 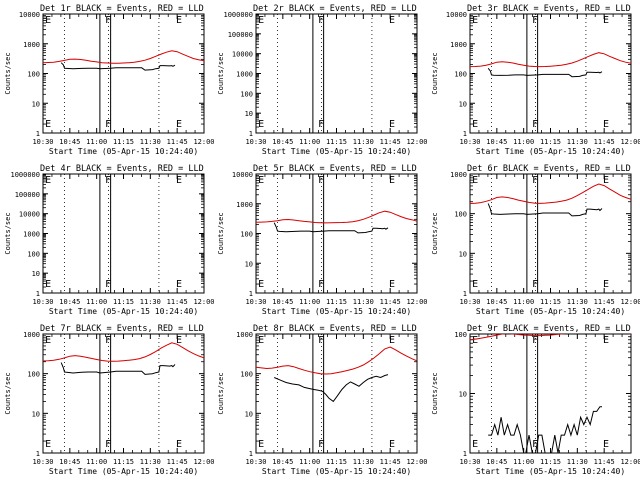 What do you see at coordinates (238, 15) in the screenshot?
I see `y-tick-label: 1000000` at bounding box center [238, 15].